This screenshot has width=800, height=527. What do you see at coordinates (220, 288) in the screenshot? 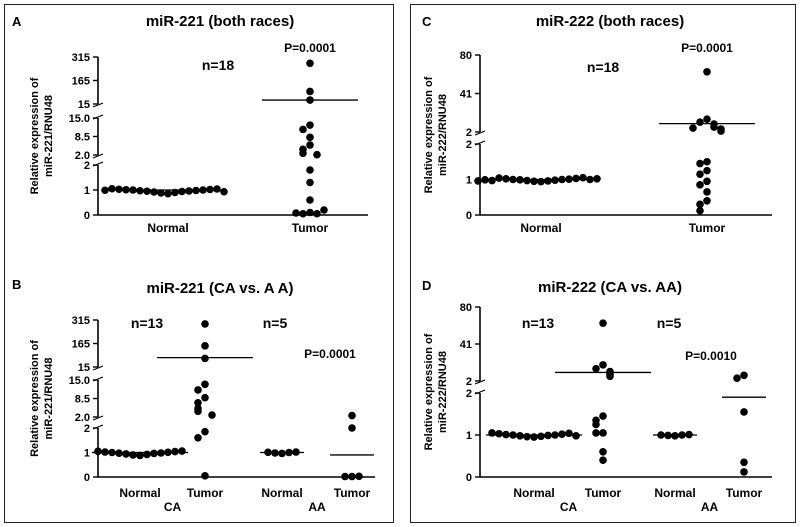
I see `panel-title: miR-221 (CA vs. A A)` at bounding box center [220, 288].